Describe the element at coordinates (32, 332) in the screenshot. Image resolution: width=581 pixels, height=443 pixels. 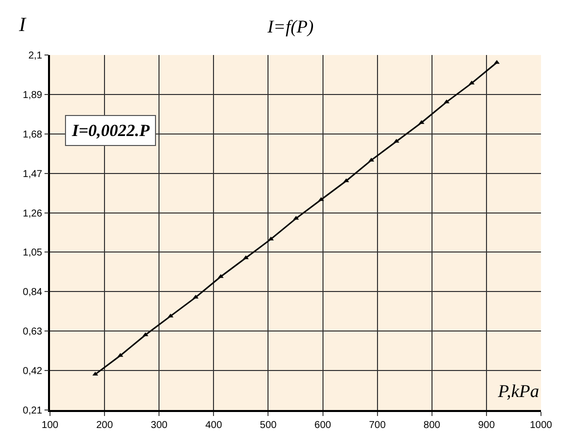
I see `y-tick-label: 0,63` at that location.